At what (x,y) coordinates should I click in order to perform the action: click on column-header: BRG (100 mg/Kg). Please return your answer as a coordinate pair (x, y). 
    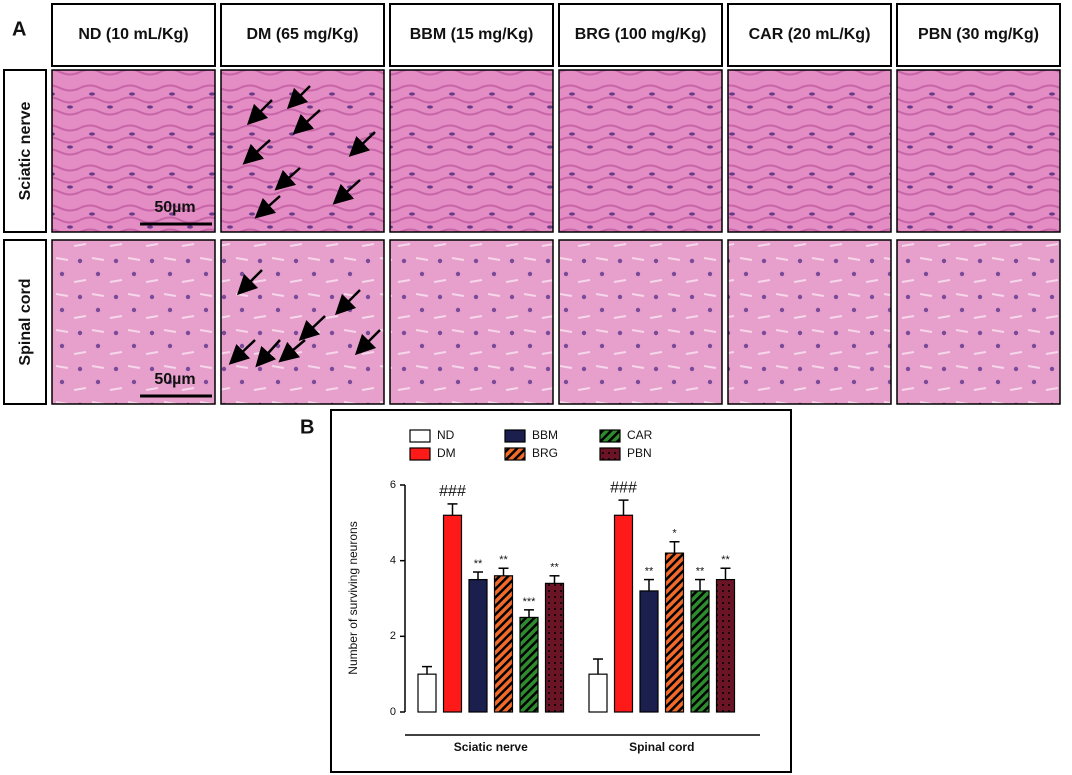
    Looking at the image, I should click on (641, 34).